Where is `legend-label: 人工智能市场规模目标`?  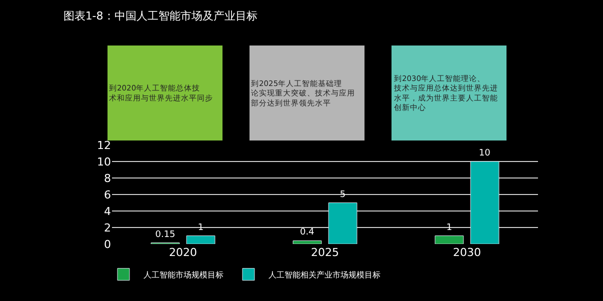 legend-label: 人工智能市场规模目标 is located at coordinates (183, 275).